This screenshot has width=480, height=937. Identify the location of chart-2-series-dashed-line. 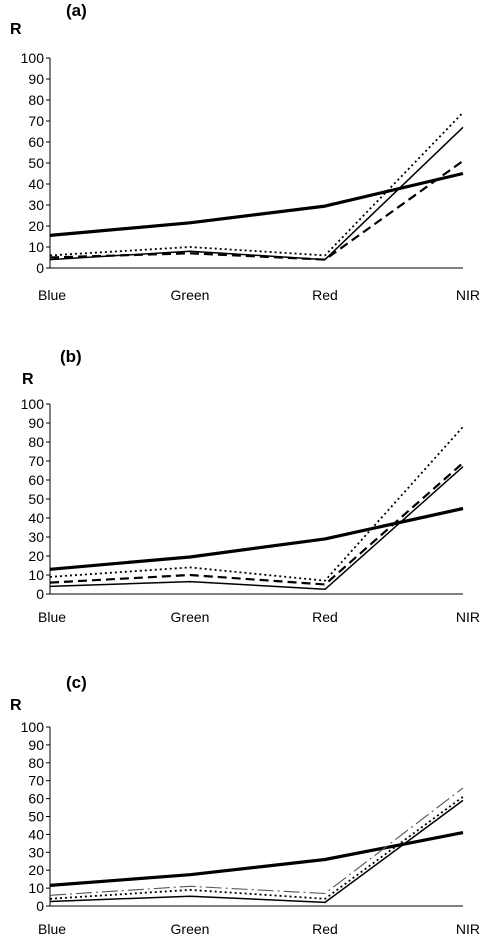
(256, 524).